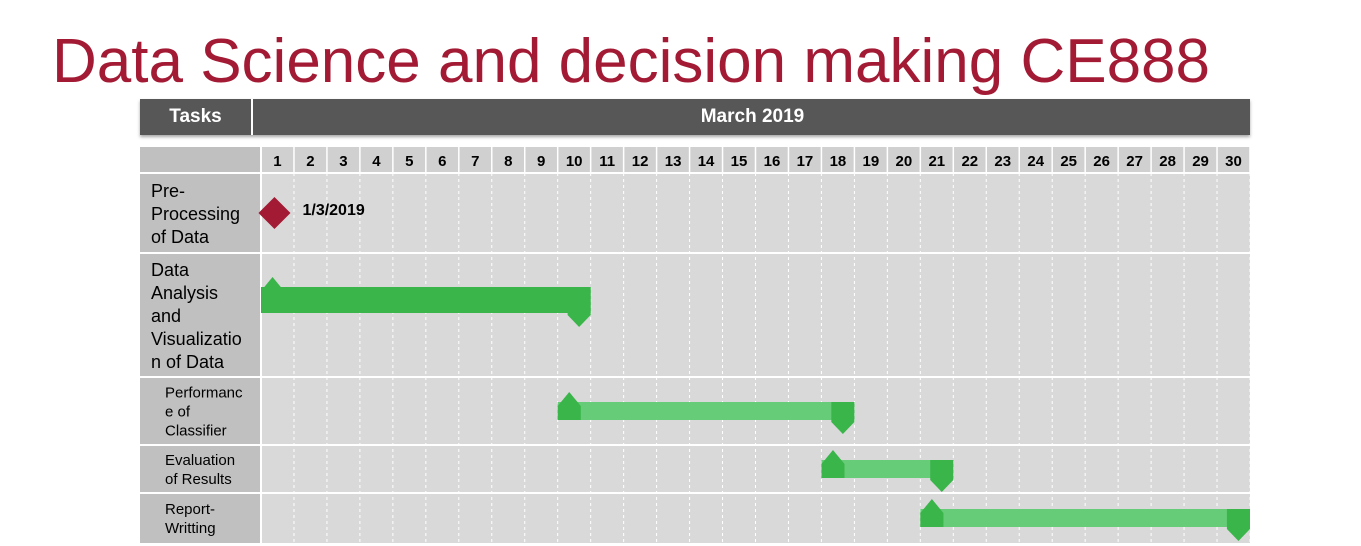  I want to click on day-header-row, so click(695, 160).